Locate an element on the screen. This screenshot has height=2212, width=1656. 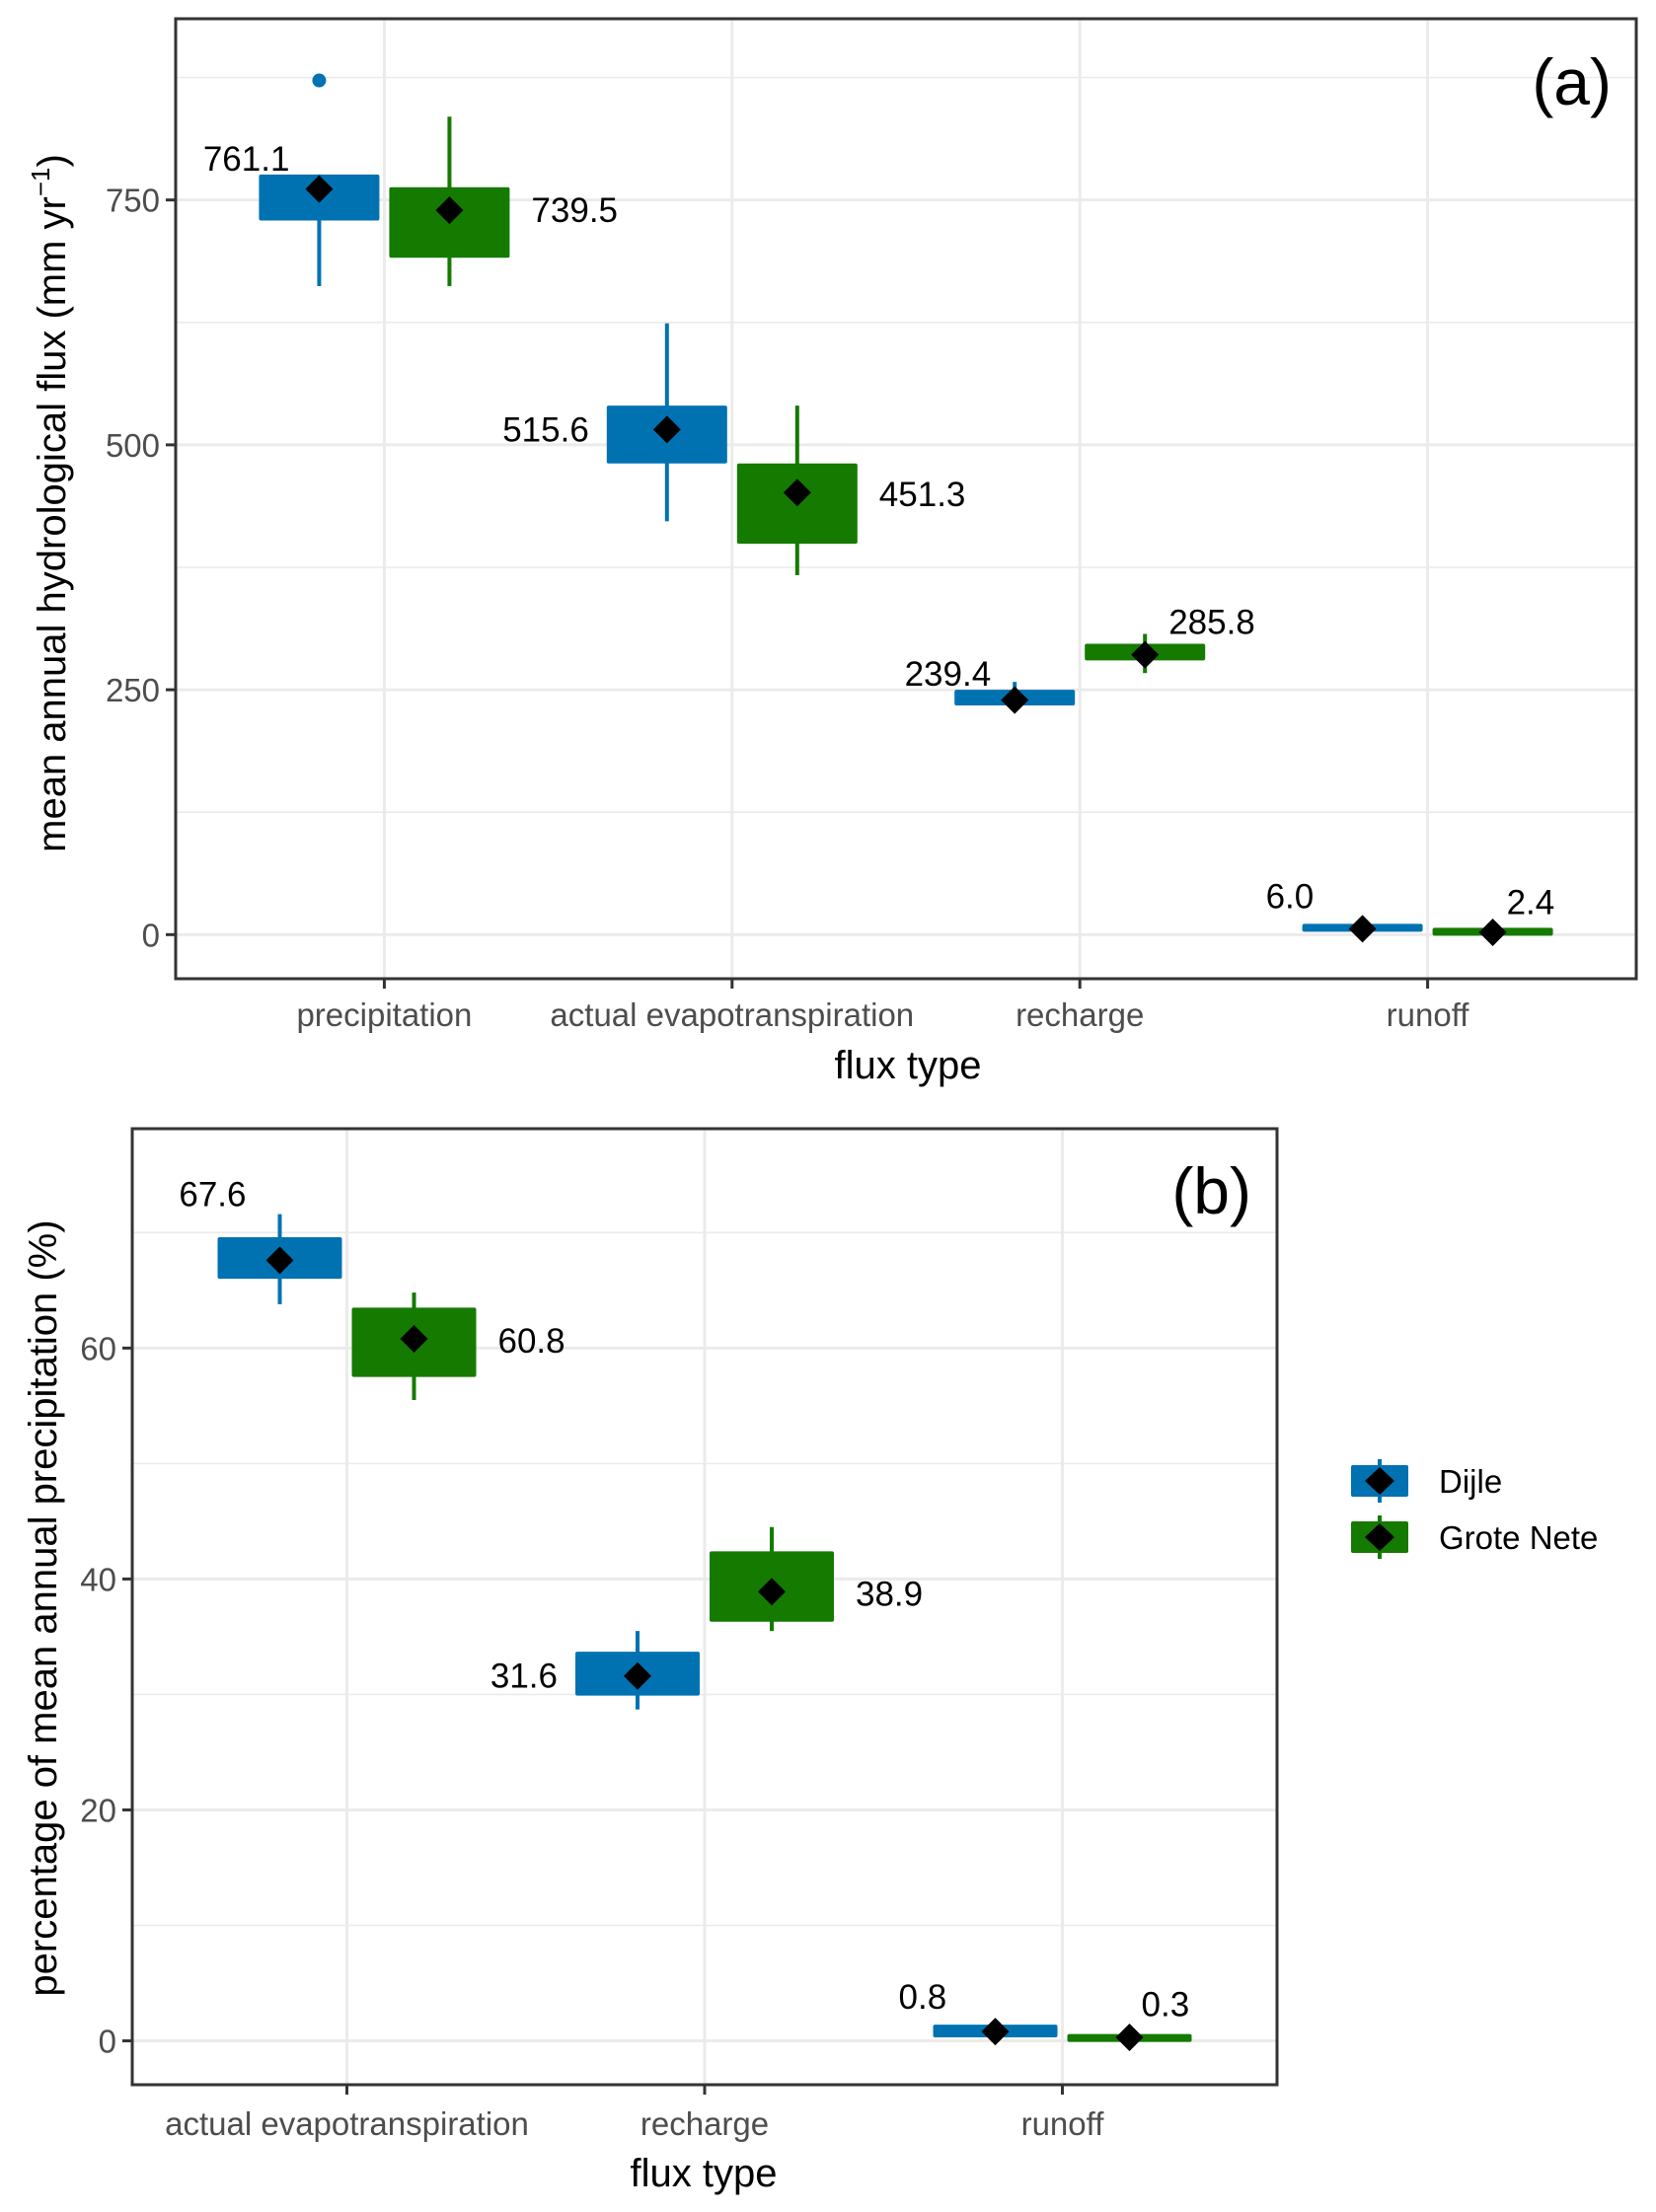
box-dijle: 761.1 is located at coordinates (291, 180).